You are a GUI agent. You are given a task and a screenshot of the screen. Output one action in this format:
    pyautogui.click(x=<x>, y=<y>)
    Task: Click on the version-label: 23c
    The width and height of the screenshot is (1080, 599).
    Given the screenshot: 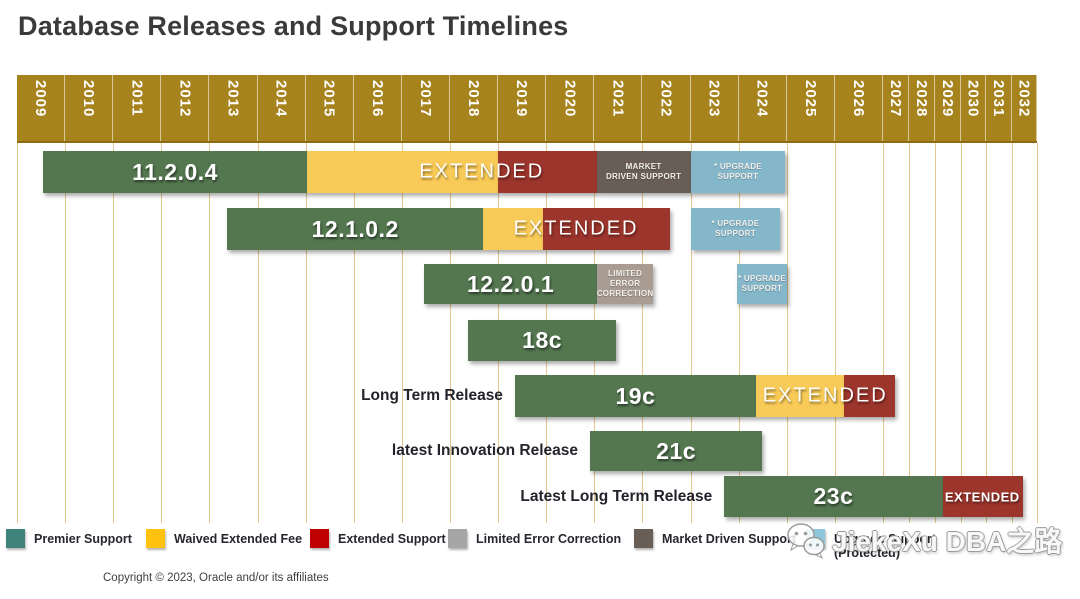 What is the action you would take?
    pyautogui.click(x=833, y=496)
    